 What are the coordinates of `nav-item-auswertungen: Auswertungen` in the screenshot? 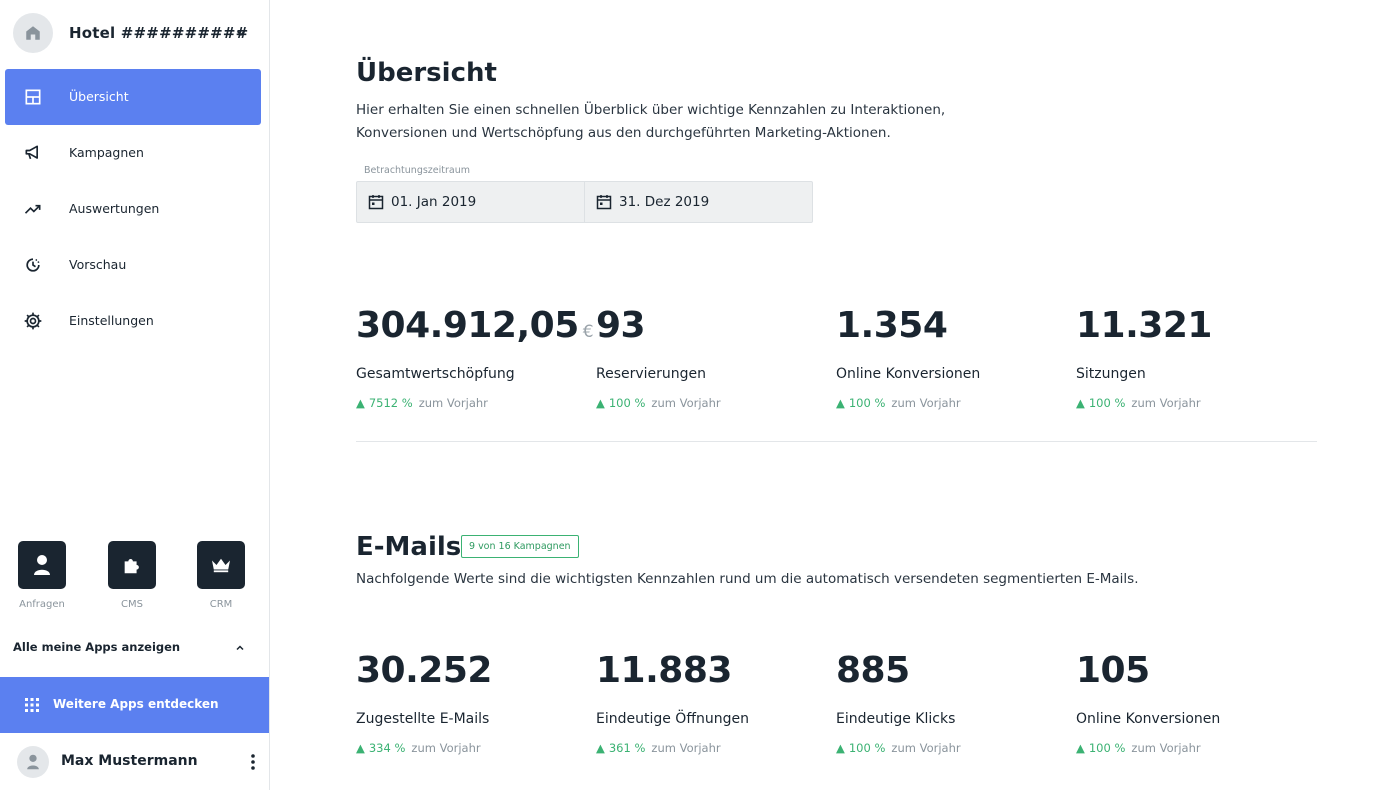 It's located at (133, 209).